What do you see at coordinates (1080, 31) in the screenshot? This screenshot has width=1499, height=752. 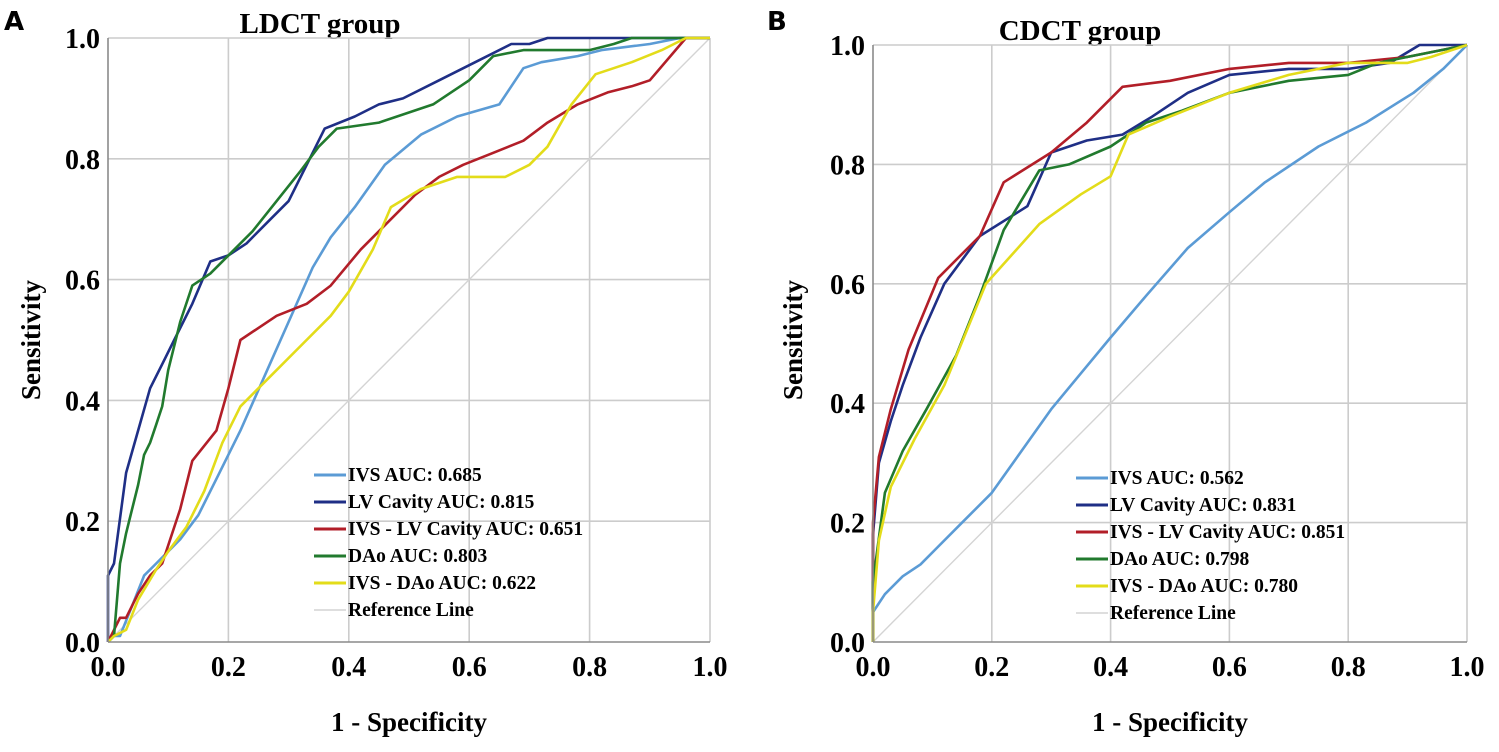 I see `chart-title: CDCT group` at bounding box center [1080, 31].